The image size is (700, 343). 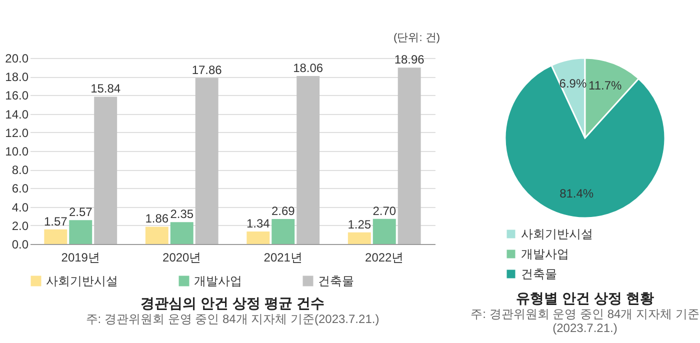 I want to click on text: 유형별 안건 상정 현황, so click(x=585, y=298).